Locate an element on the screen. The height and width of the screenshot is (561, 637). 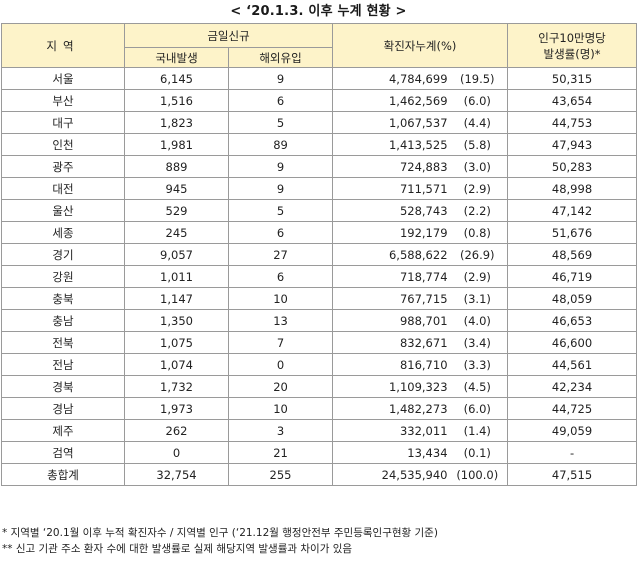
percent-cell: (3.0) is located at coordinates (478, 166).